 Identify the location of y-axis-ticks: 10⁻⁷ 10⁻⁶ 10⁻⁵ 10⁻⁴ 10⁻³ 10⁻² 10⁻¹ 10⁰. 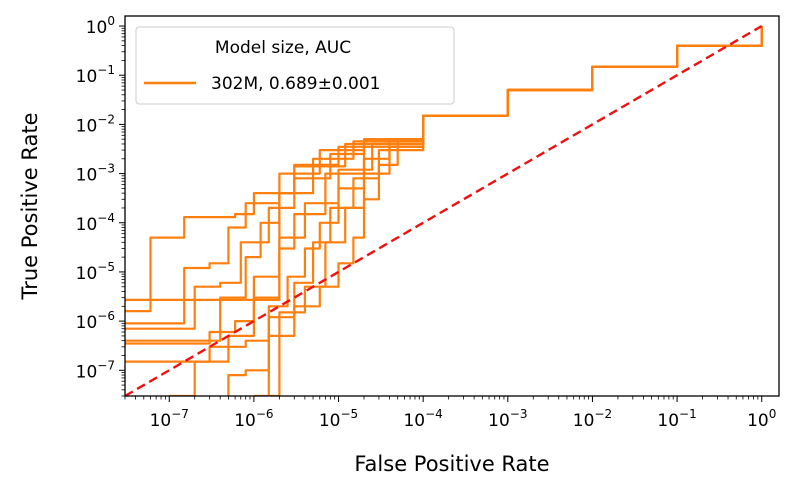
(100, 205).